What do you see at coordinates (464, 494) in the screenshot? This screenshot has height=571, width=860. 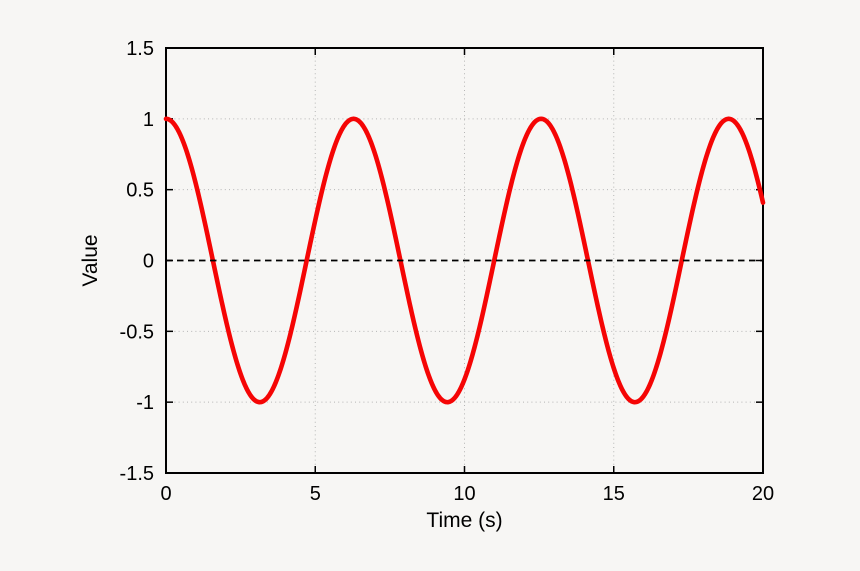 I see `x-tick-label: 10` at bounding box center [464, 494].